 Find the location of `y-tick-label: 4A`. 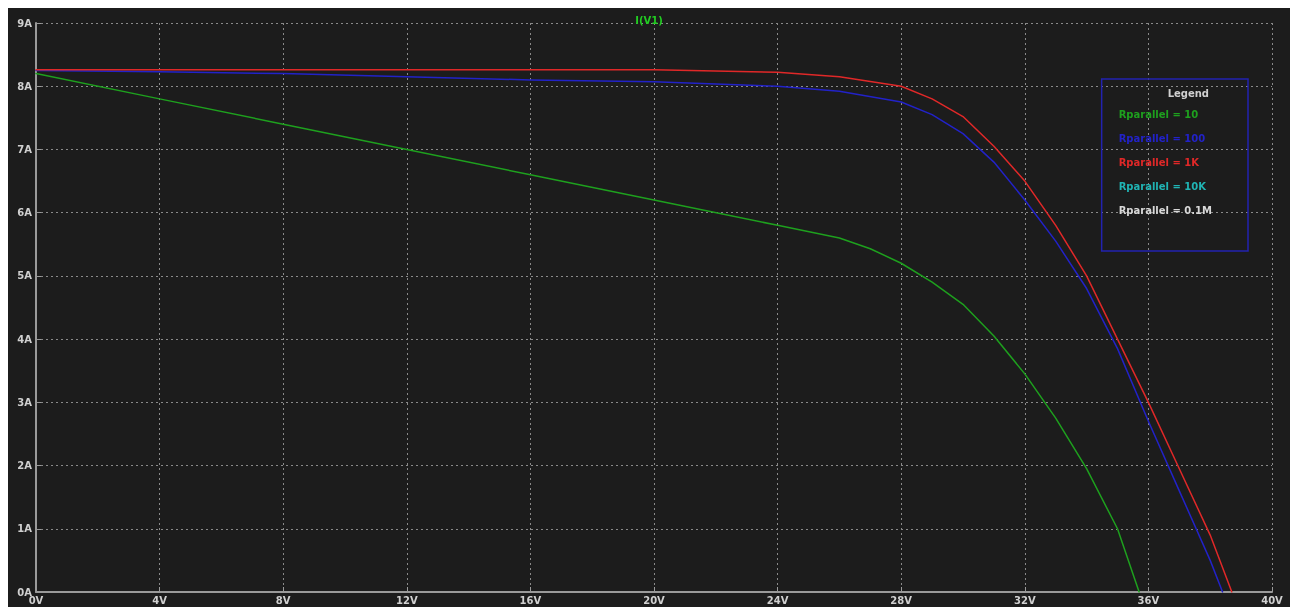

y-tick-label: 4A is located at coordinates (25, 339).